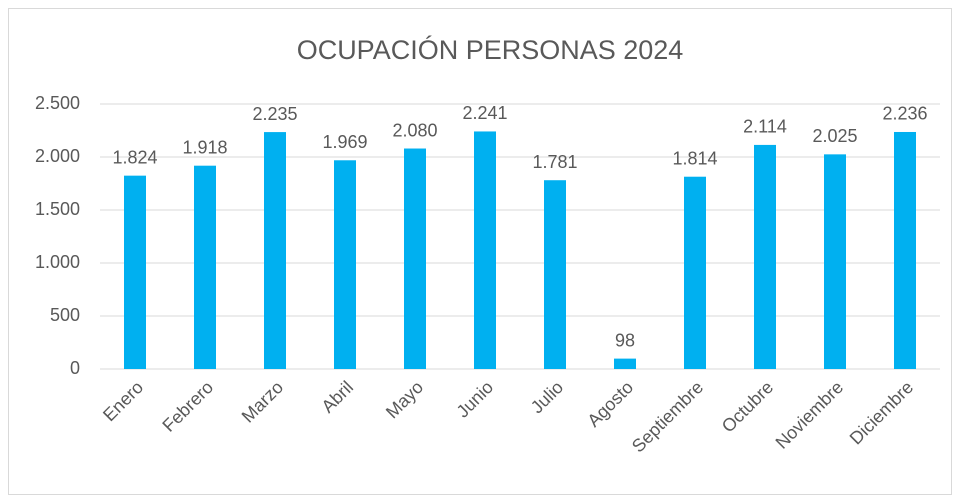 The height and width of the screenshot is (503, 960). What do you see at coordinates (414, 130) in the screenshot?
I see `data-label: 2.080` at bounding box center [414, 130].